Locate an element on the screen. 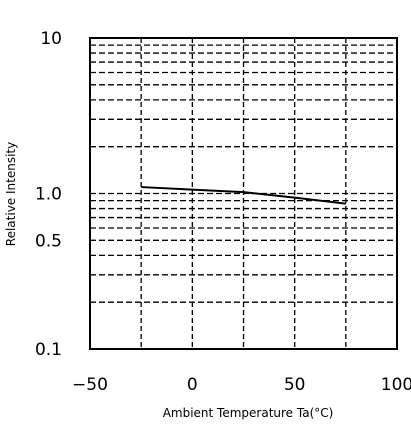 The image size is (411, 438). x-tick-label-2: 50 is located at coordinates (295, 385).